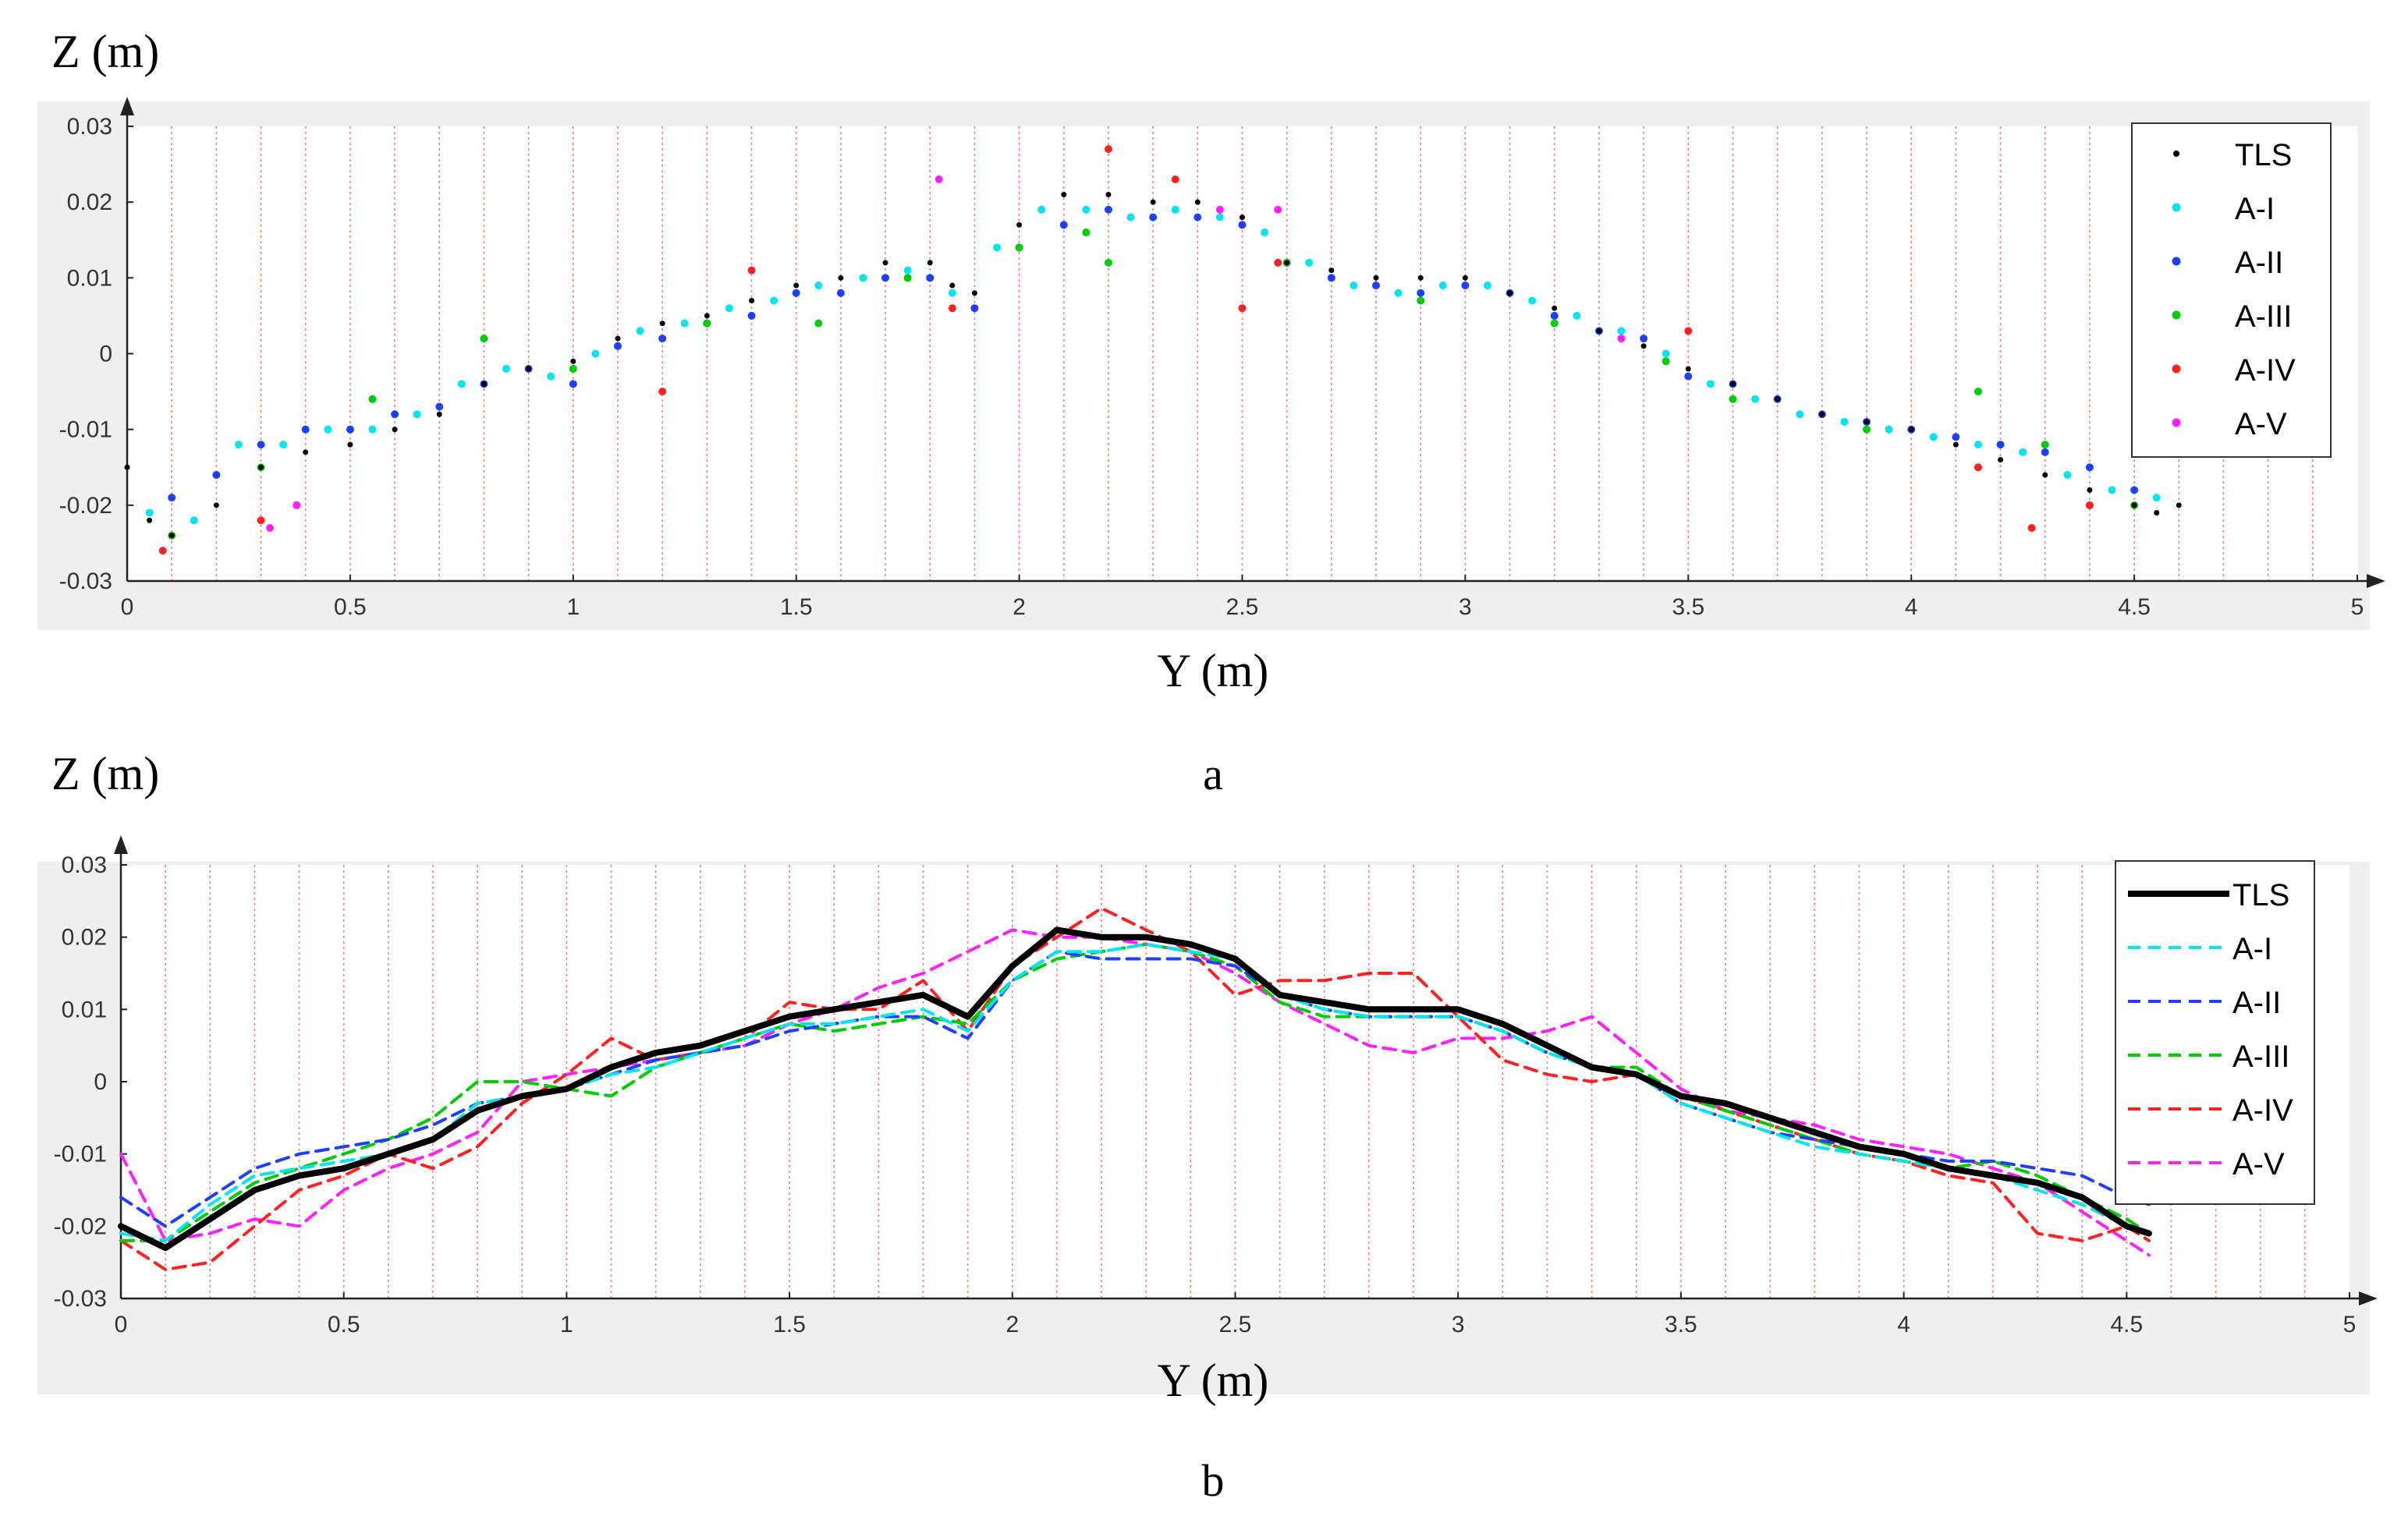 The image size is (2408, 1534). Describe the element at coordinates (85, 865) in the screenshot. I see `y-tick-label: 0.03` at that location.